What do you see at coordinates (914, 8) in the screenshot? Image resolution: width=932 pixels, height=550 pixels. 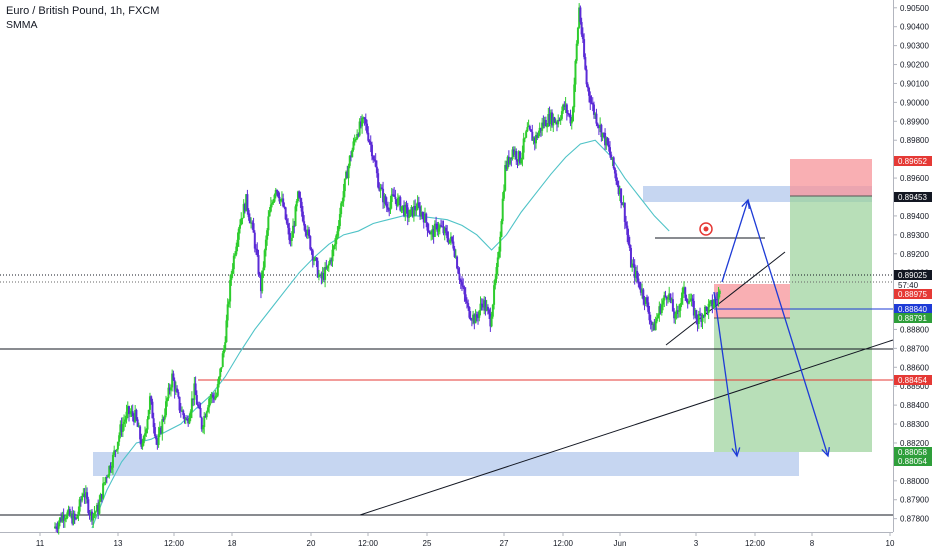 I see `y-tick-label: 0.90500` at bounding box center [914, 8].